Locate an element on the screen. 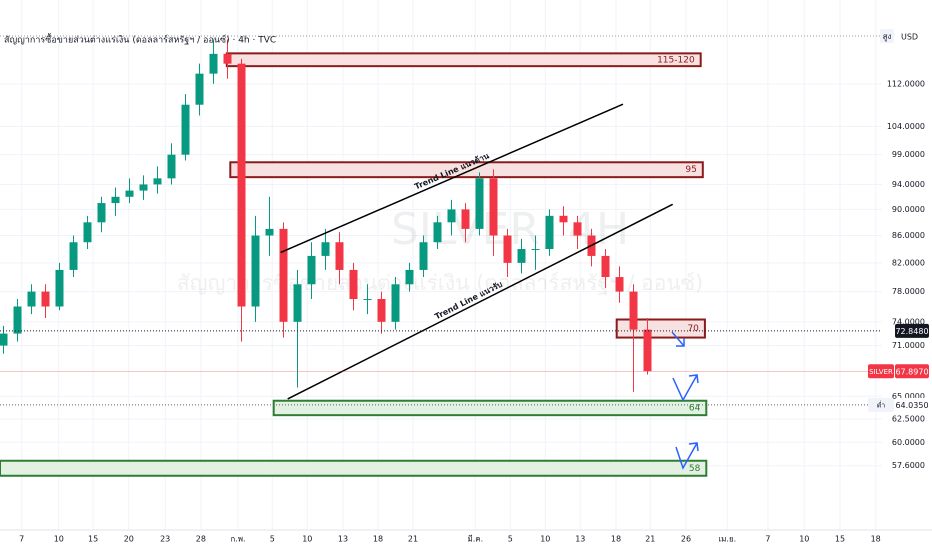 The width and height of the screenshot is (932, 550). scale-badge is located at coordinates (887, 36).